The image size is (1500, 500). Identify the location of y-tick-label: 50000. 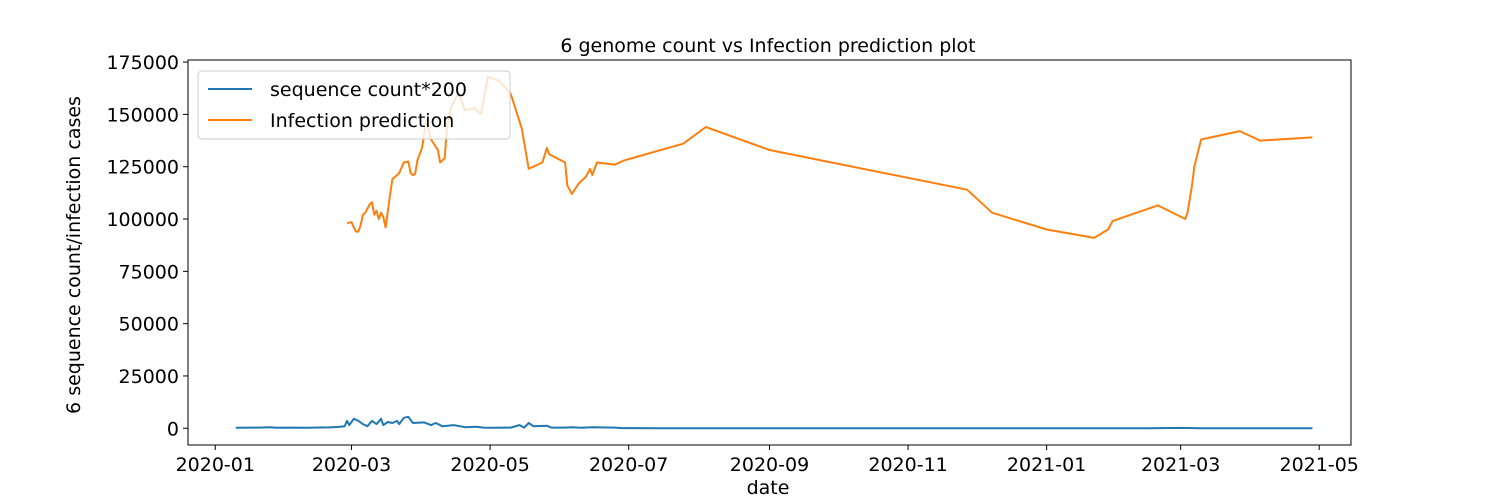
(149, 325).